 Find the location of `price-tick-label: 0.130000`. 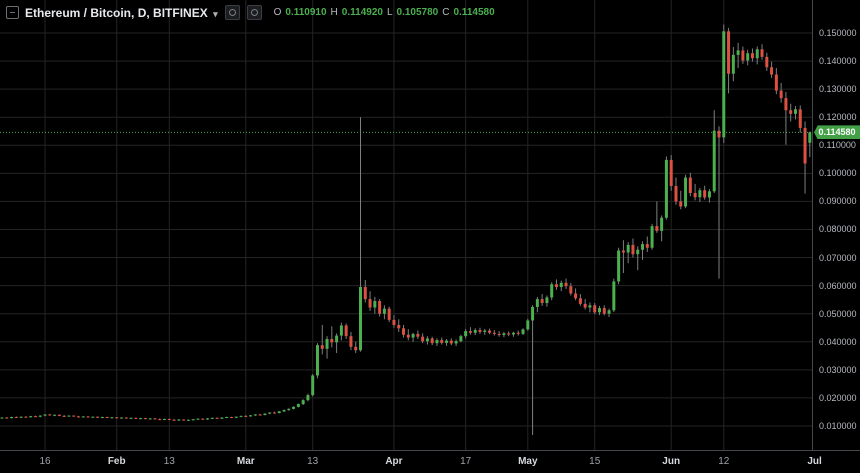

price-tick-label: 0.130000 is located at coordinates (838, 89).